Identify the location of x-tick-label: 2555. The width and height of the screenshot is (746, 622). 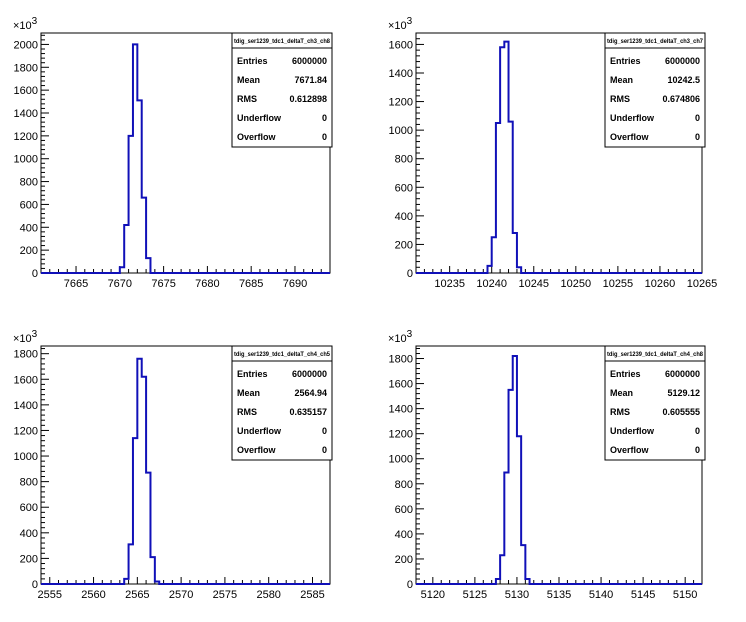
(50, 595).